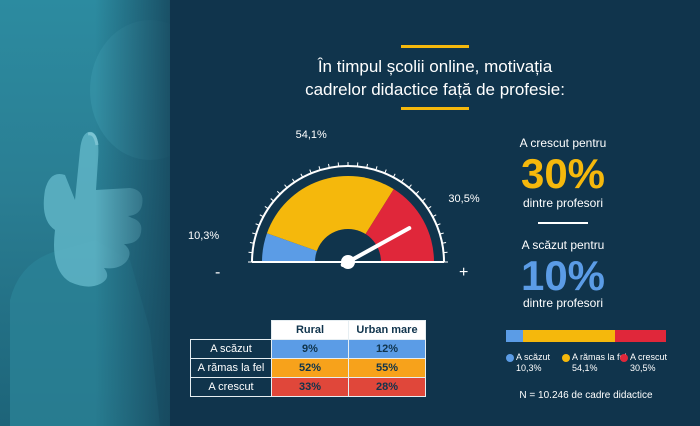 The image size is (700, 426). What do you see at coordinates (348, 262) in the screenshot?
I see `gauge-needle-pivot` at bounding box center [348, 262].